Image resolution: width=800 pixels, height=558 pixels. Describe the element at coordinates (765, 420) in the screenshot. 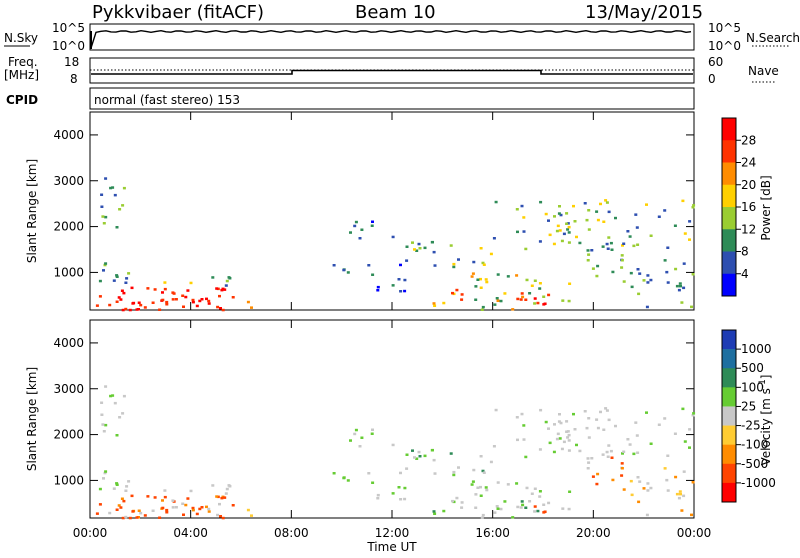

I see `velocity-colorbar-label: Velocity [m s-1]` at that location.